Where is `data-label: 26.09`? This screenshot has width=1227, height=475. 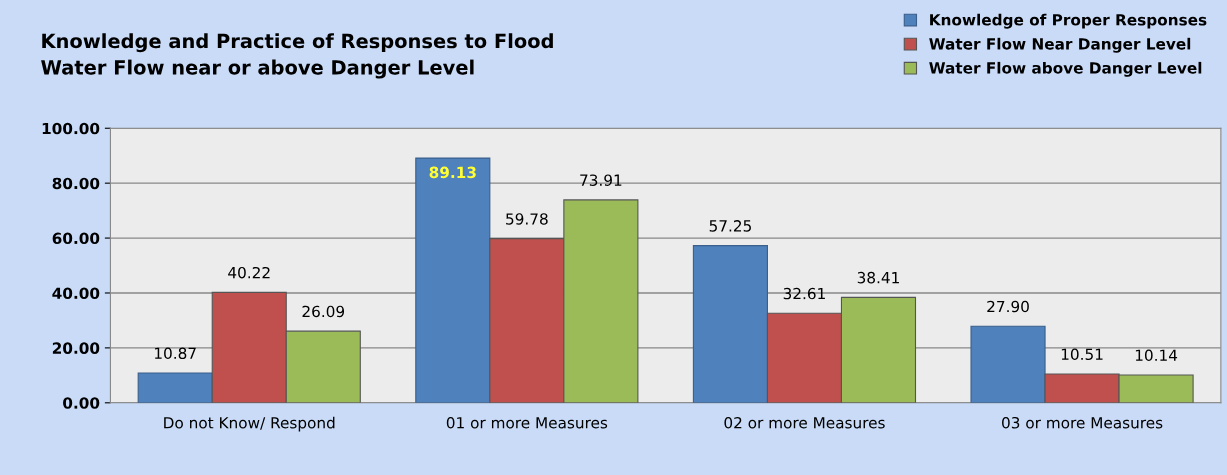
data-label: 26.09 is located at coordinates (323, 311).